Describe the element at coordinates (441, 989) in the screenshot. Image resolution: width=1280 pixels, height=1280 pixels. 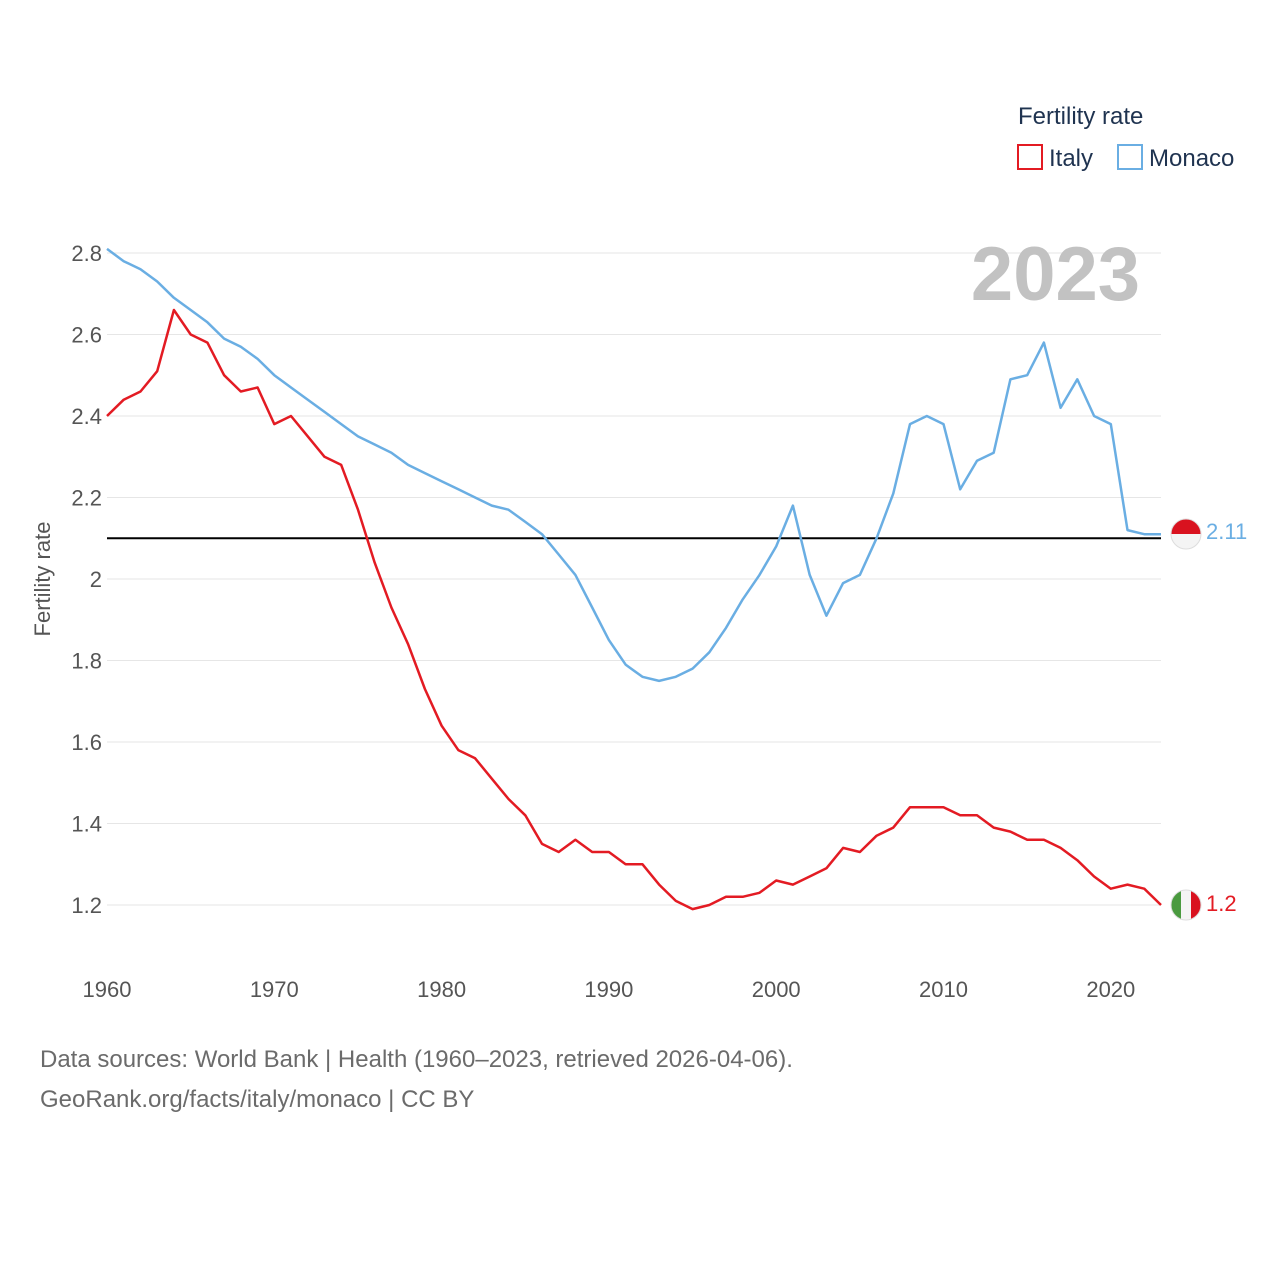
I see `x-tick-label: 1980` at that location.